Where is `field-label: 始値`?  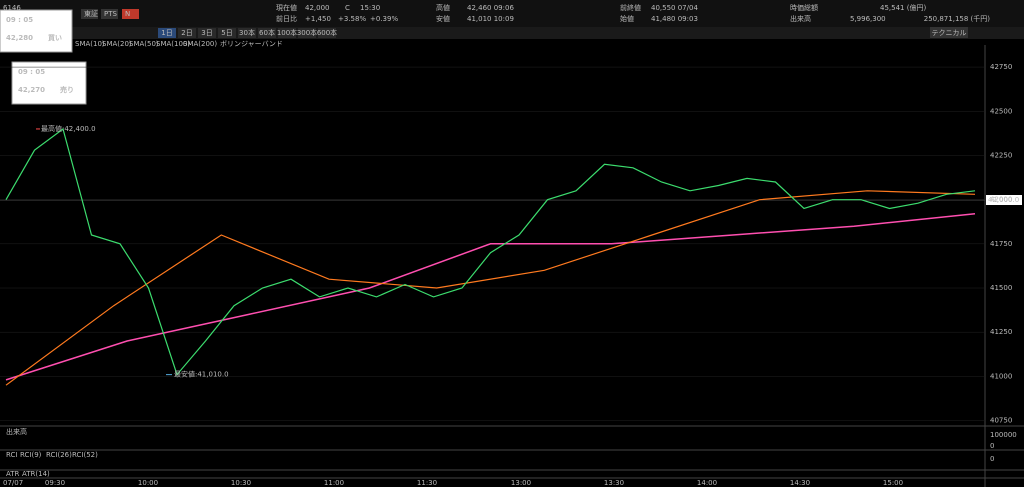 field-label: 始値 is located at coordinates (627, 18).